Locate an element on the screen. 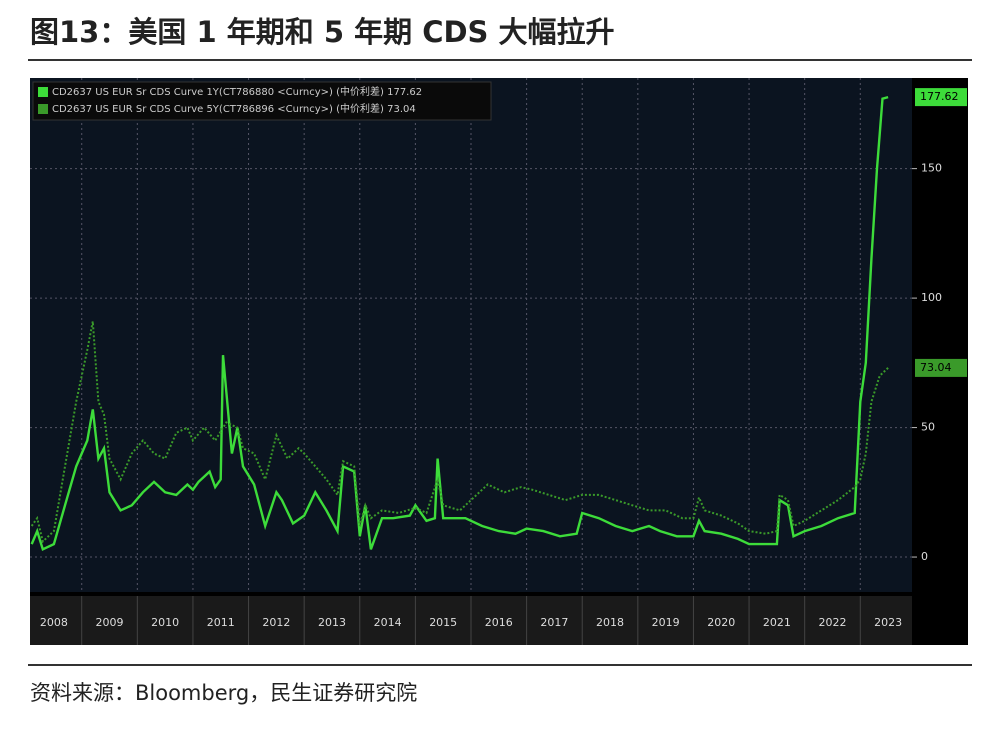  last-value-label: 177.62 is located at coordinates (939, 96).